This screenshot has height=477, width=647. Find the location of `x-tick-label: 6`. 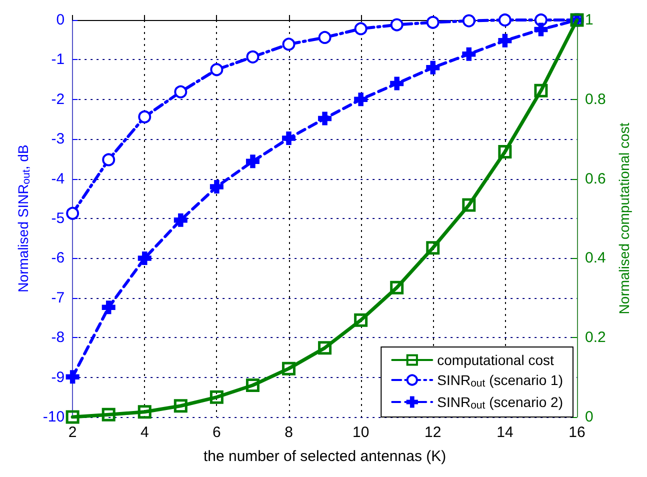

x-tick-label: 6 is located at coordinates (216, 432).